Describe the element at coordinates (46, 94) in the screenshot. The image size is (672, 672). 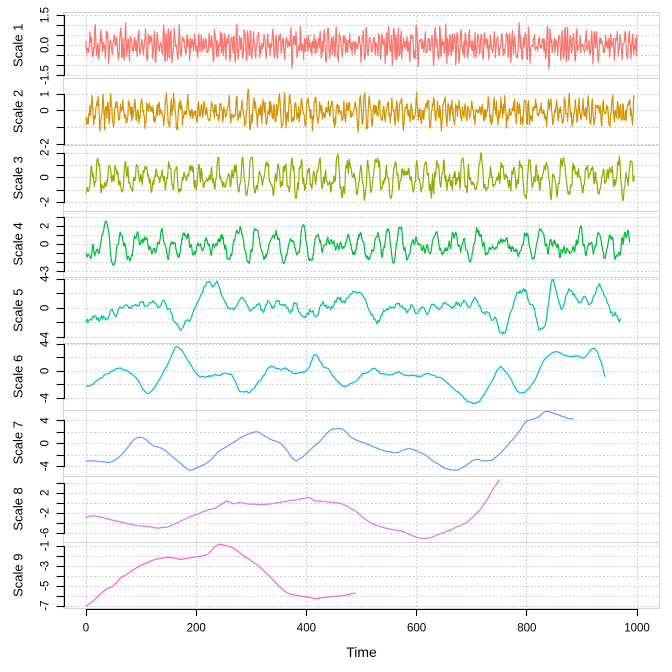
I see `svg-text: 1` at that location.